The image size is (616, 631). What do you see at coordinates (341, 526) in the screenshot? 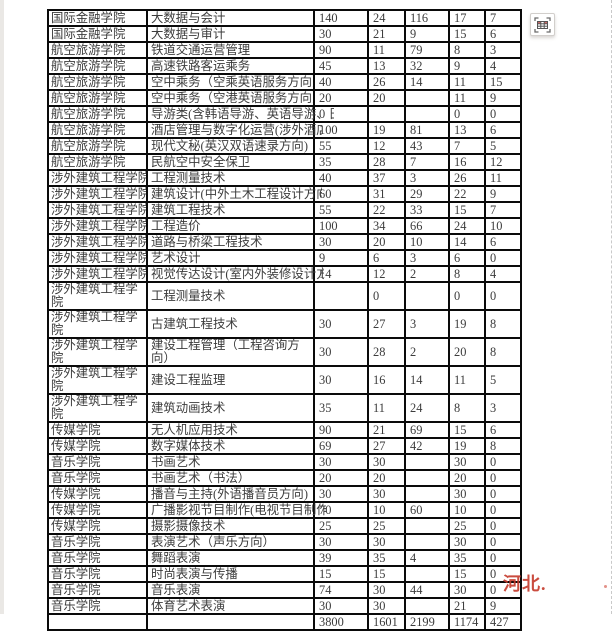
I see `value-cell: 25` at bounding box center [341, 526].